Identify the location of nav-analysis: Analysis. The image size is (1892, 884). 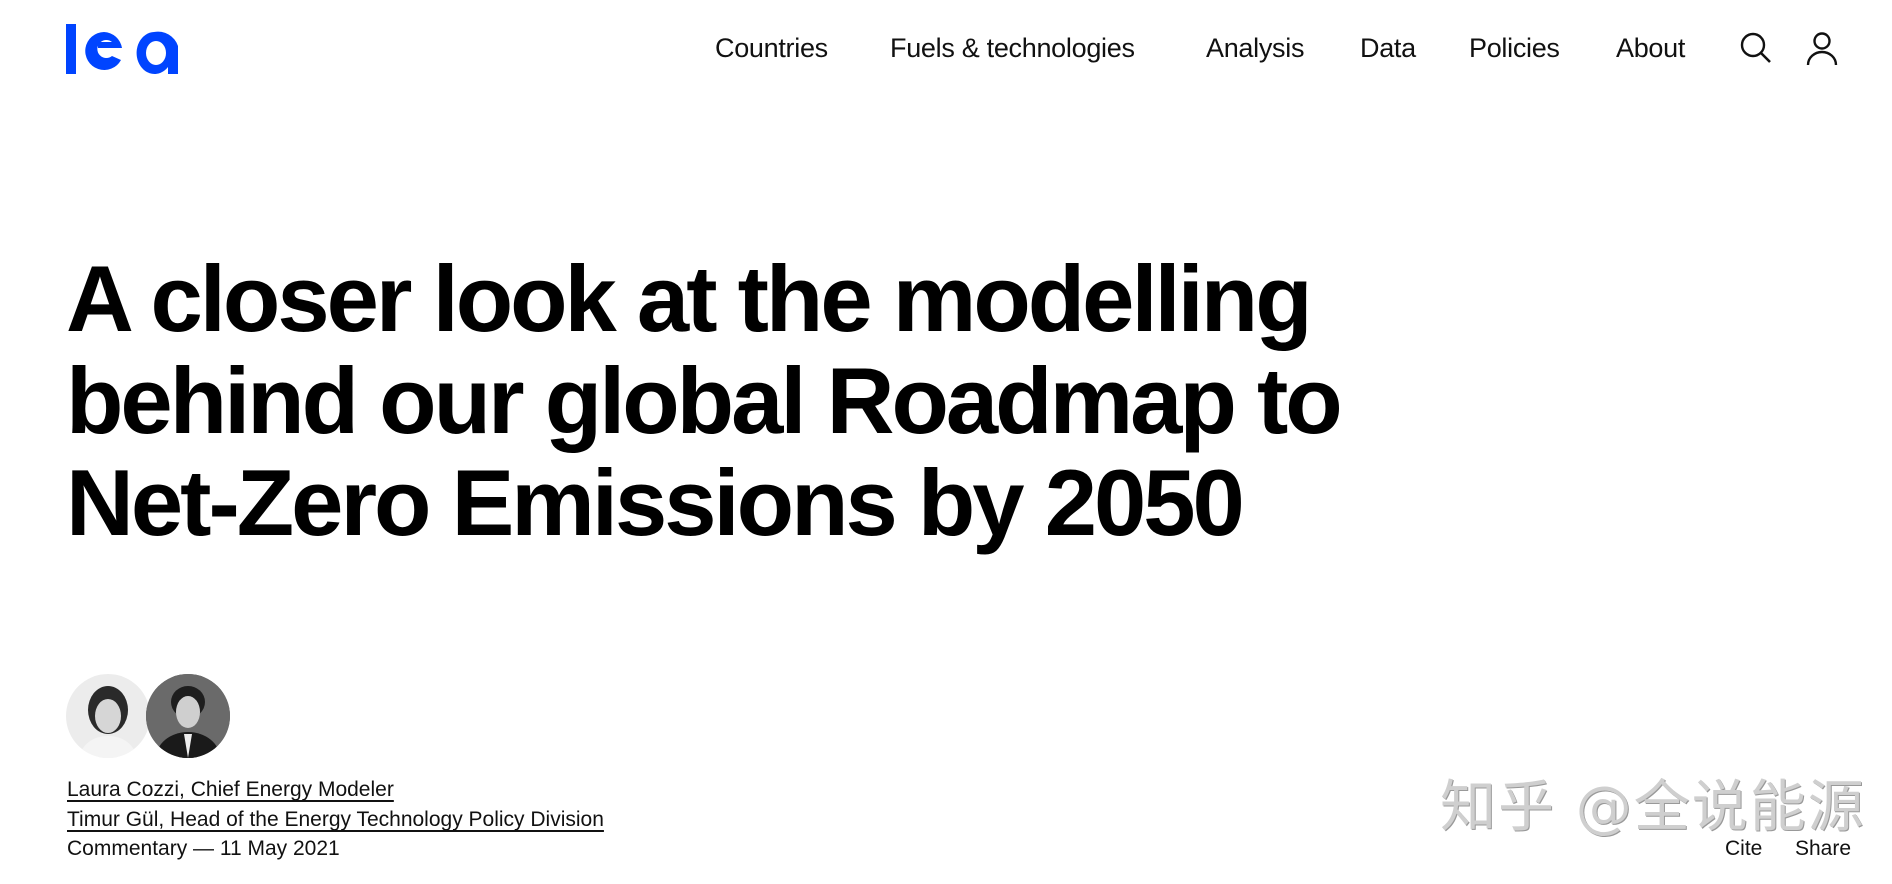
(1255, 48).